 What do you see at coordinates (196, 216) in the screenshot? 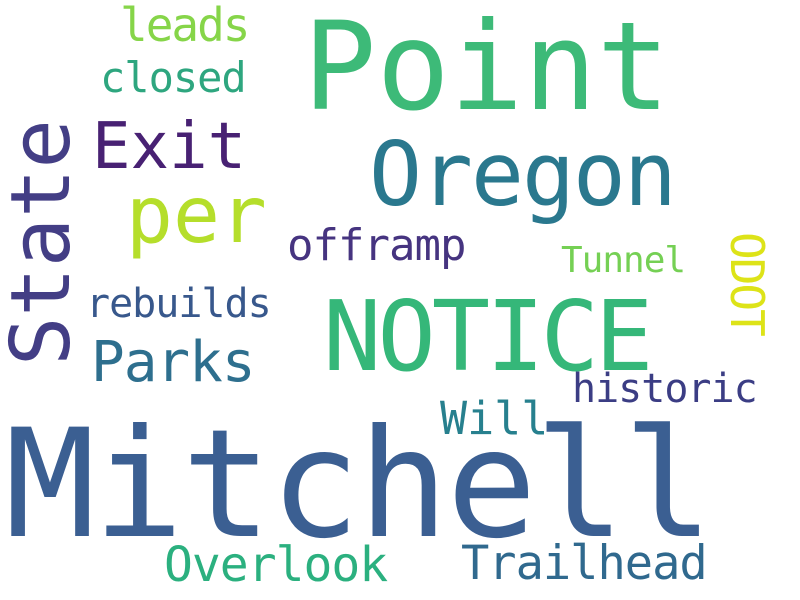
I see `word-per: per` at bounding box center [196, 216].